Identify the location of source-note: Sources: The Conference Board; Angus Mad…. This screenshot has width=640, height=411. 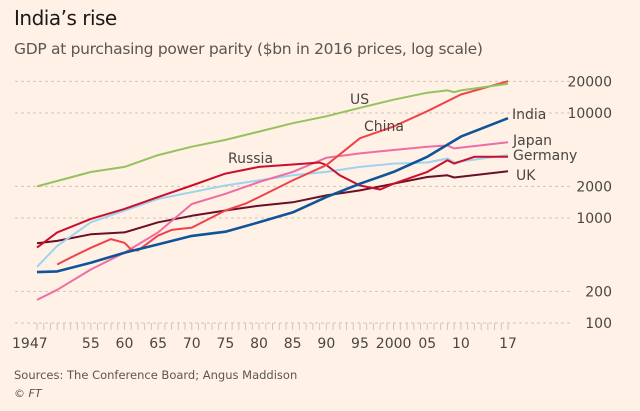
(156, 375).